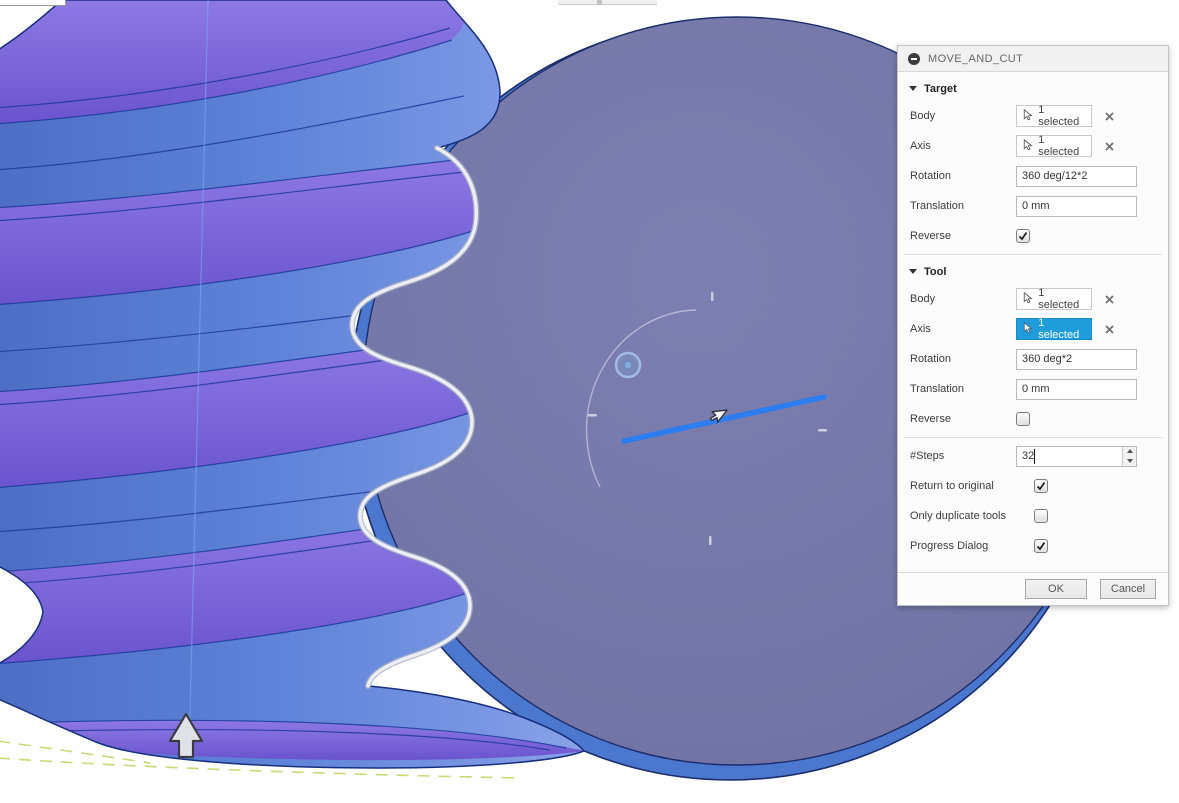 Image resolution: width=1179 pixels, height=803 pixels. Describe the element at coordinates (920, 146) in the screenshot. I see `target-axis-label: Axis` at that location.